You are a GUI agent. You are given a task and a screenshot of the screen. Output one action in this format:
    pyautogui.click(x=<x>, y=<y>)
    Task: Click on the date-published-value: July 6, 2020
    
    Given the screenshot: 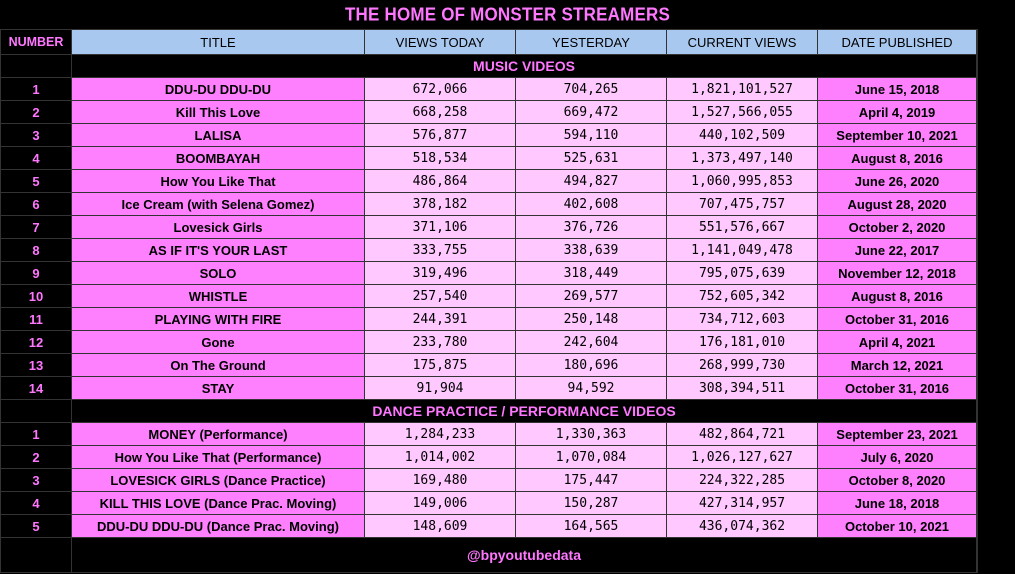 What is the action you would take?
    pyautogui.click(x=897, y=457)
    